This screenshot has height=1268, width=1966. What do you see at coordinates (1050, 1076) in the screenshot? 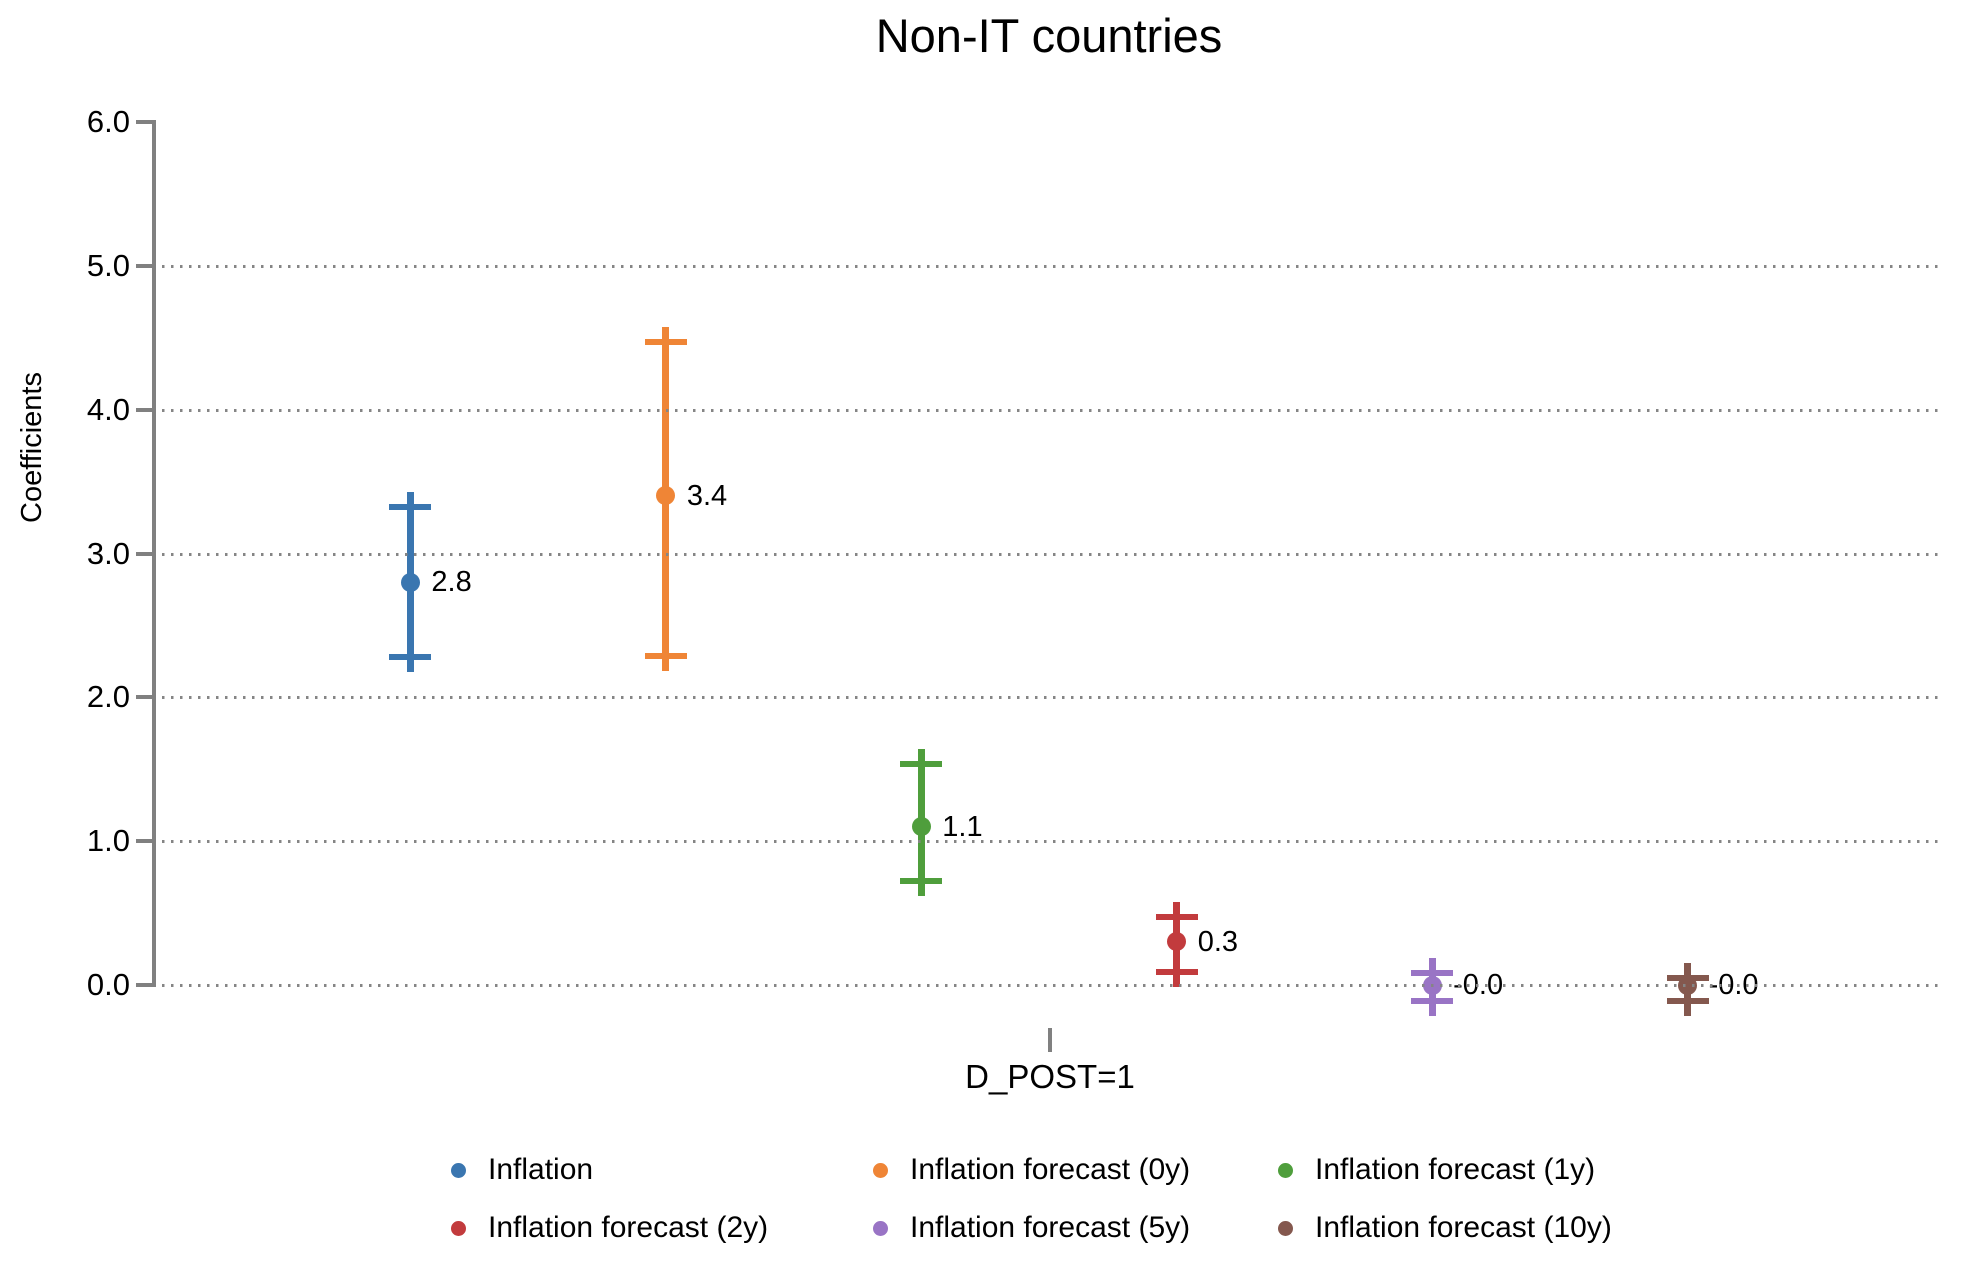
I see `x-axis-label: D_POST=1` at bounding box center [1050, 1076].